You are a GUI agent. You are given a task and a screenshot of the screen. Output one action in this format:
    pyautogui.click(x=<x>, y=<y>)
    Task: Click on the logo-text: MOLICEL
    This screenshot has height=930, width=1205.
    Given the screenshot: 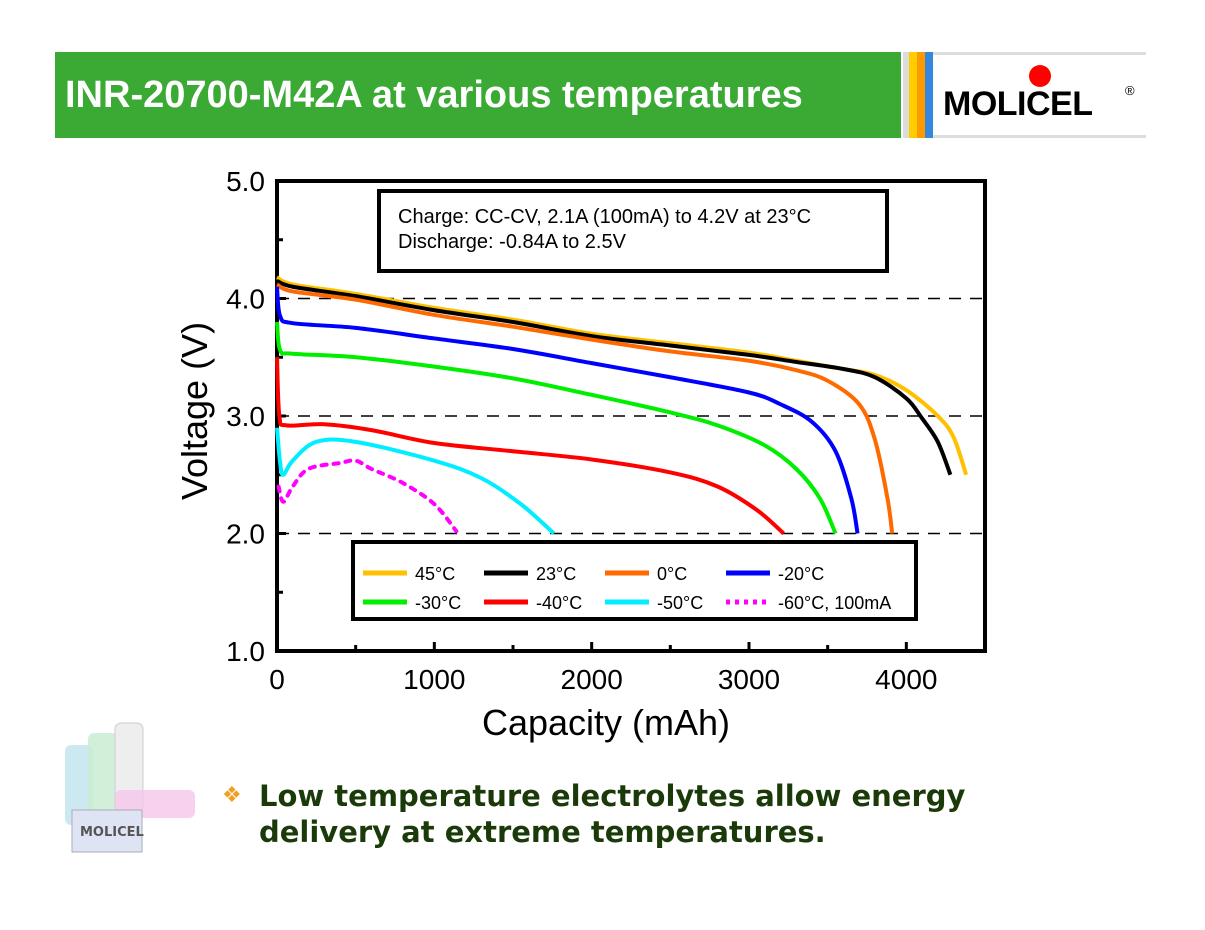 What is the action you would take?
    pyautogui.click(x=1018, y=104)
    